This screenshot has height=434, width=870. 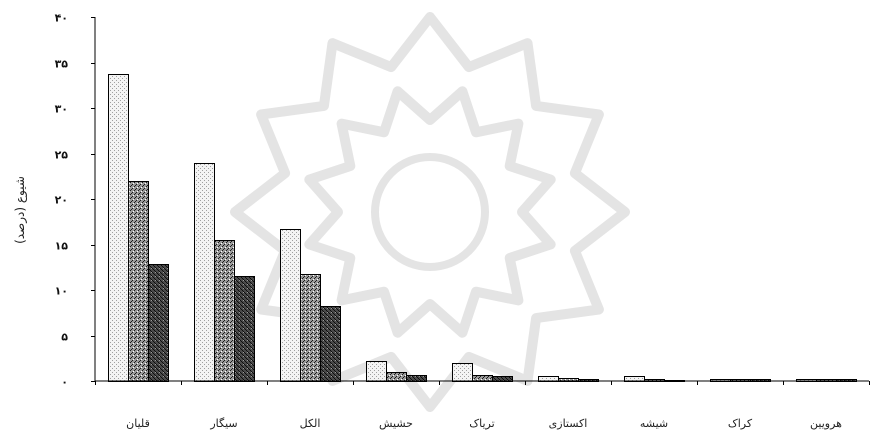 What do you see at coordinates (740, 423) in the screenshot?
I see `category-label: کراک` at bounding box center [740, 423].